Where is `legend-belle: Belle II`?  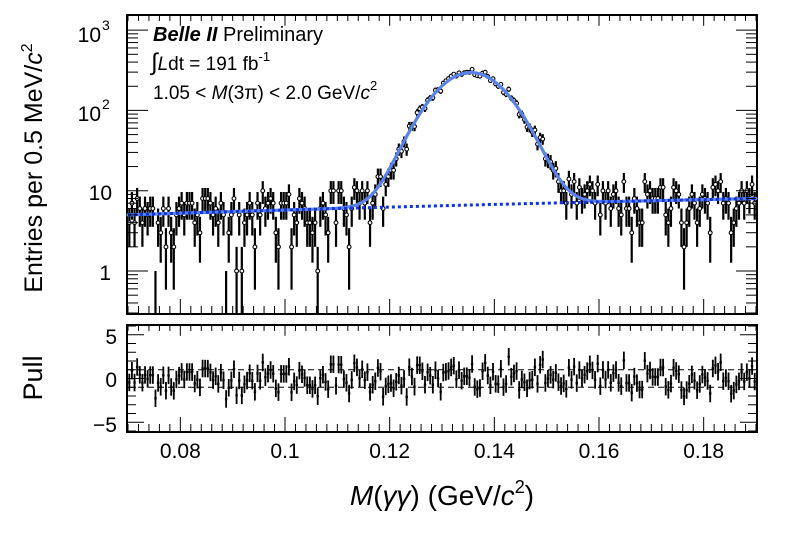
legend-belle: Belle II is located at coordinates (185, 35).